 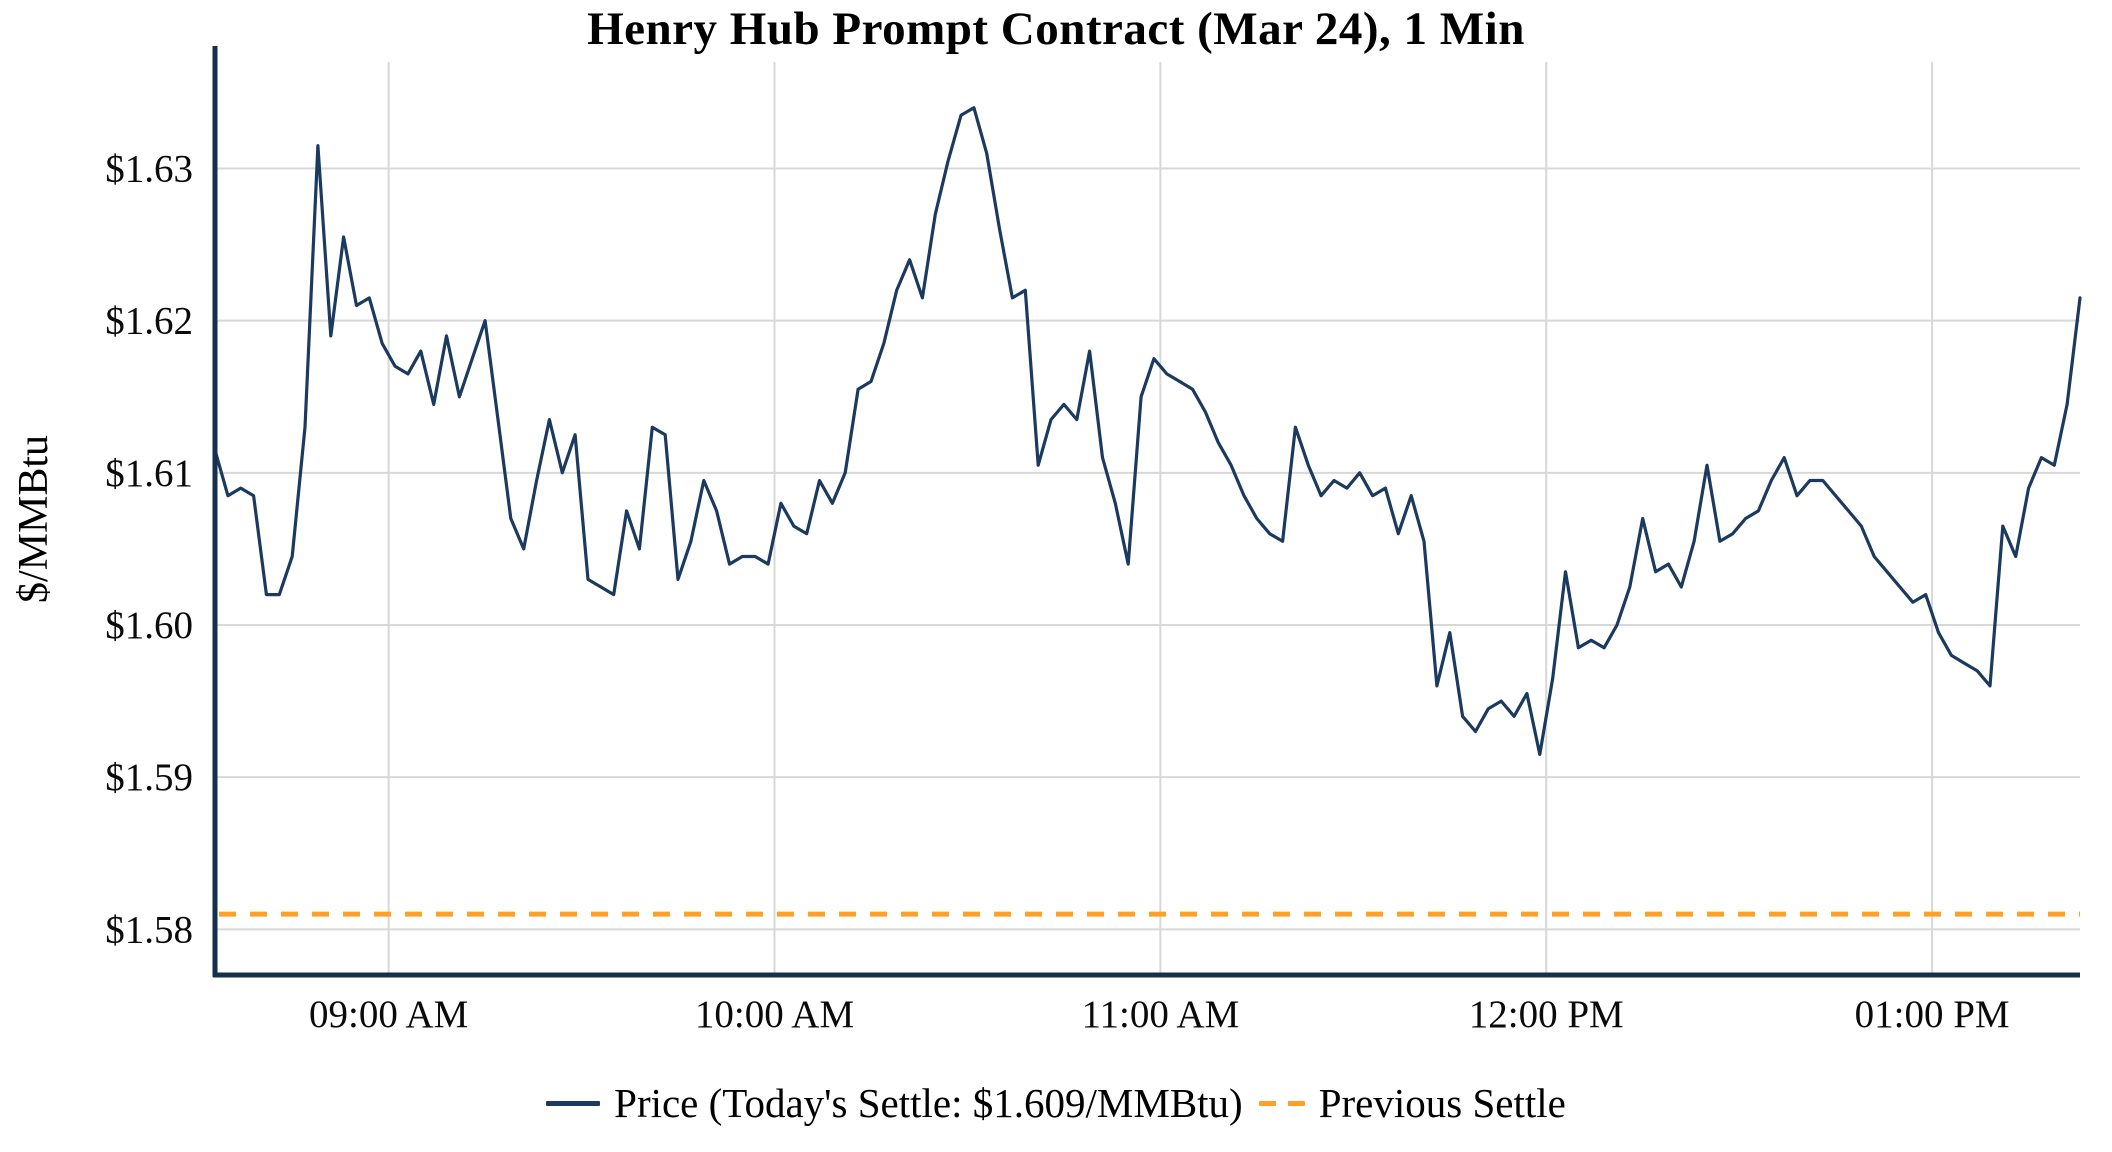 What do you see at coordinates (149, 777) in the screenshot?
I see `y-tick-label: $1.59` at bounding box center [149, 777].